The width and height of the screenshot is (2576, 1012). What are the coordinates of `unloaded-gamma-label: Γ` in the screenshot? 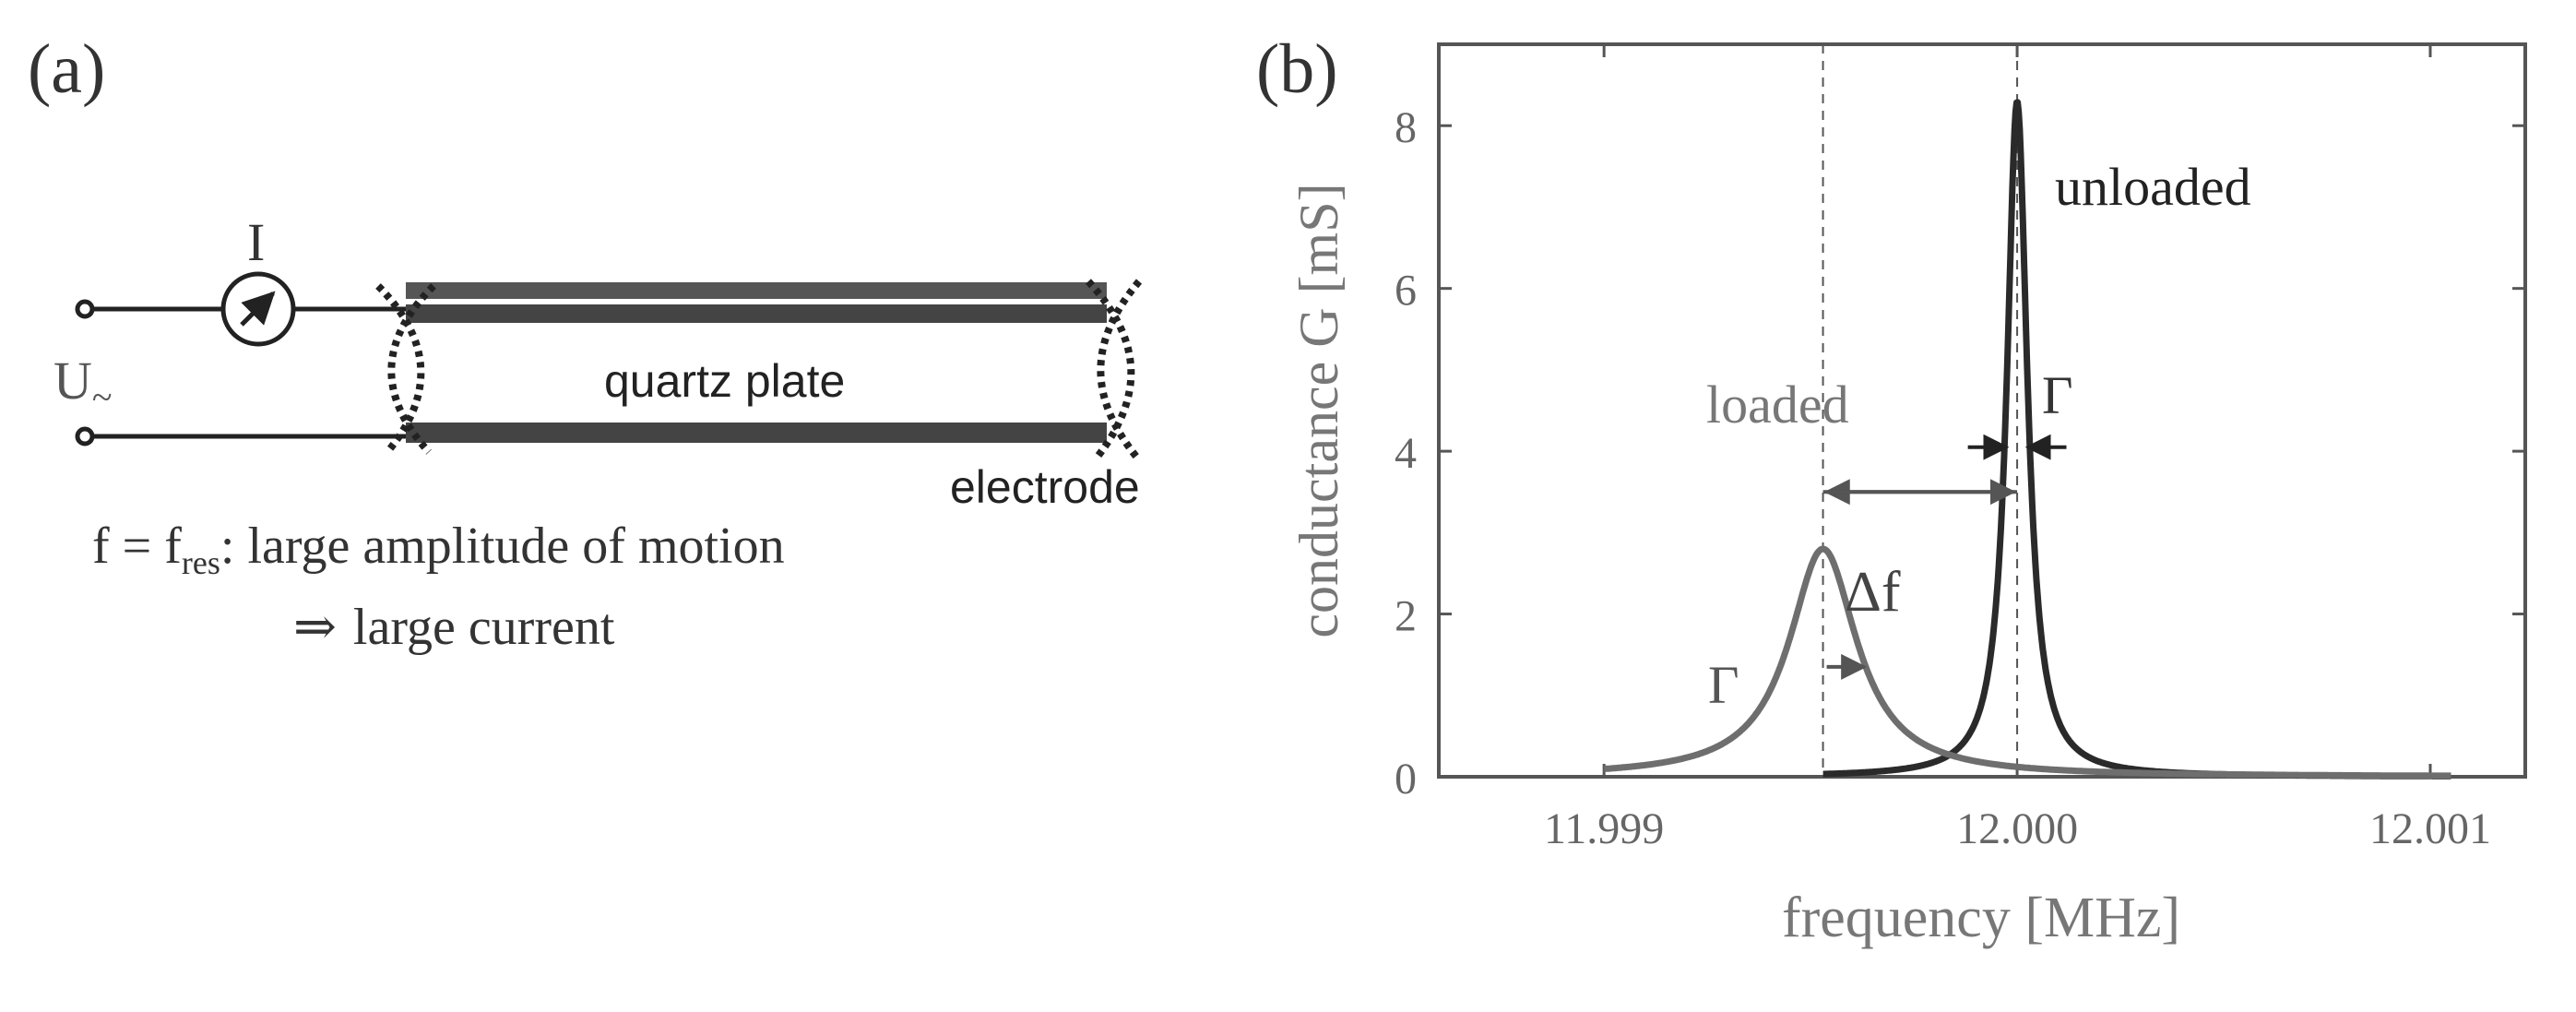 It's located at (2057, 395).